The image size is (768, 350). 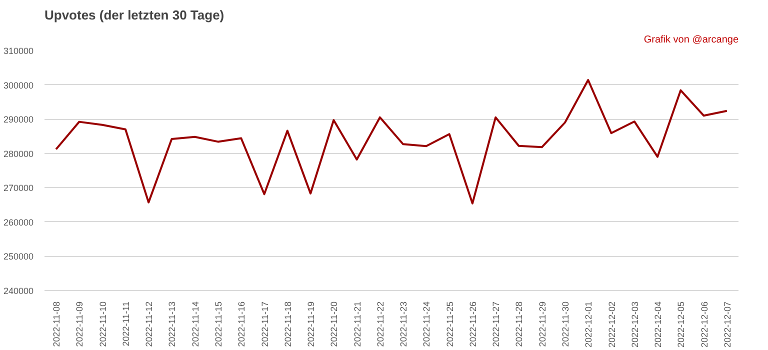 What do you see at coordinates (727, 324) in the screenshot?
I see `x-tick-label: 2022-12-07` at bounding box center [727, 324].